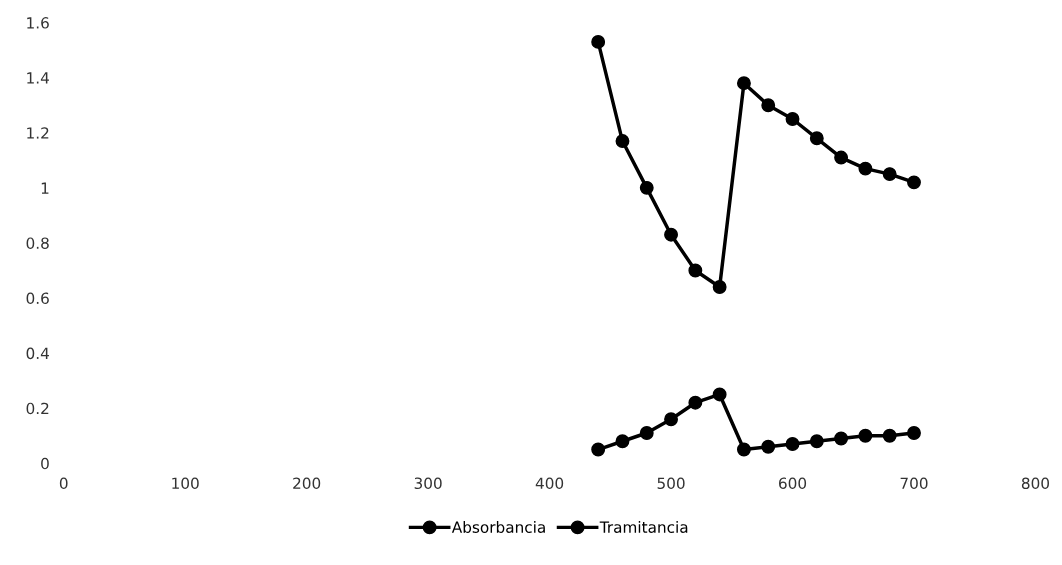 The width and height of the screenshot is (1062, 565). What do you see at coordinates (37, 243) in the screenshot?
I see `y-tick-label: 0.8` at bounding box center [37, 243].